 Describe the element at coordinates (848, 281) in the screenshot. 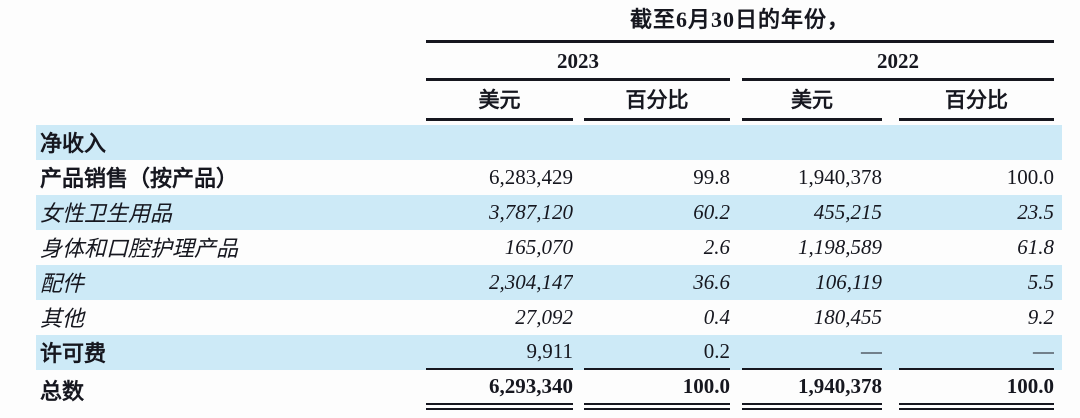

I see `usd-2022-value: 106,119` at that location.